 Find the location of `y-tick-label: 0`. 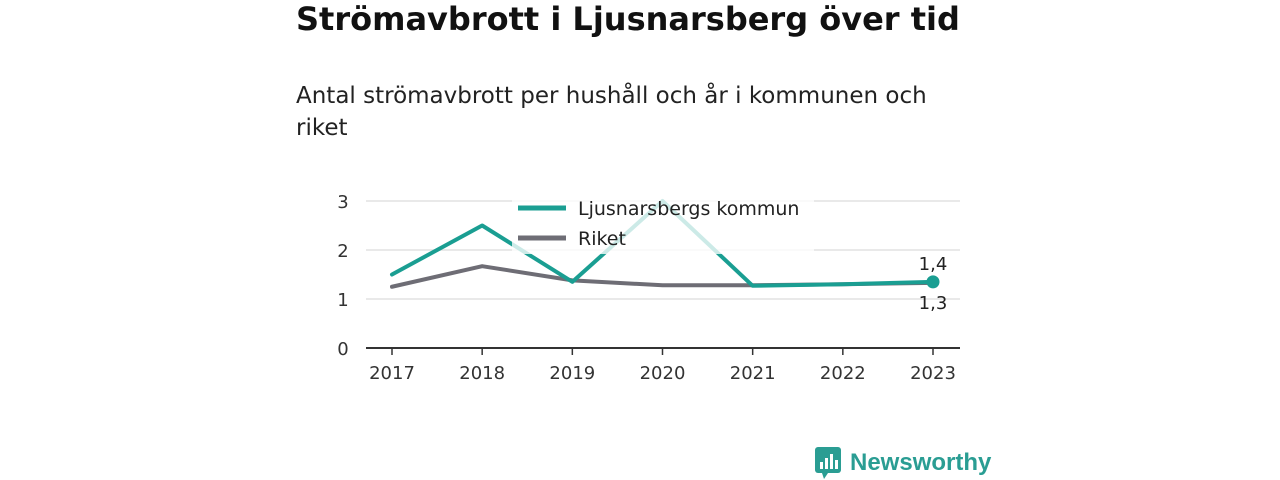

y-tick-label: 0 is located at coordinates (342, 349).